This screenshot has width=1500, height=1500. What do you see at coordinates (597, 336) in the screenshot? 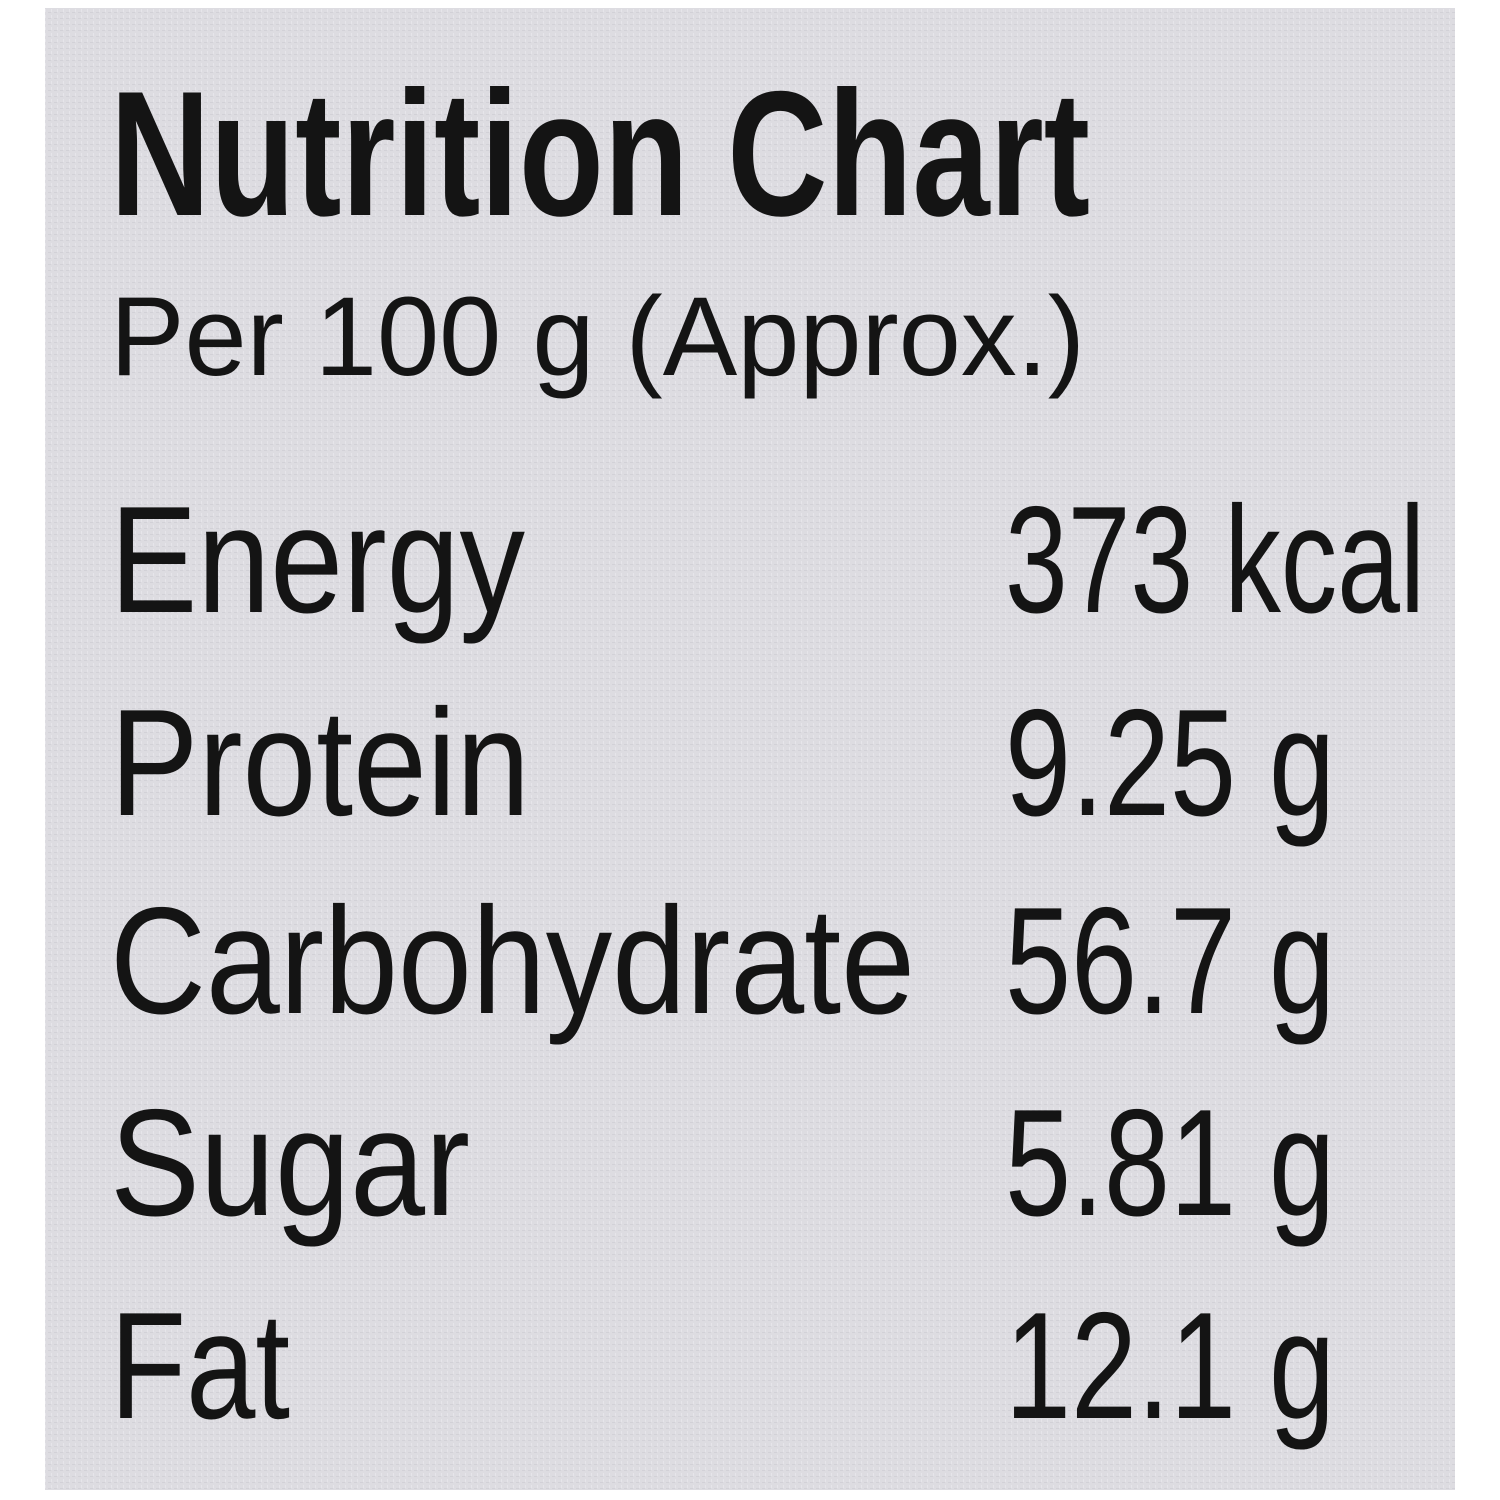
I see `subtitle: Per 100 g (Approx.)` at bounding box center [597, 336].